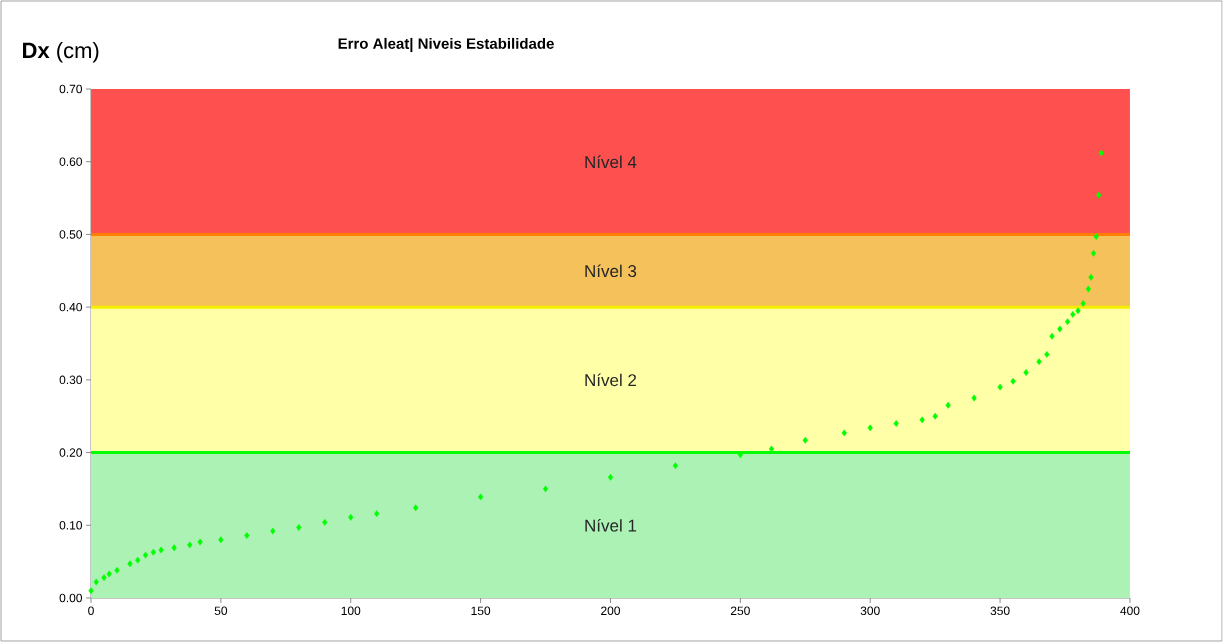 The height and width of the screenshot is (642, 1223). Describe the element at coordinates (71, 234) in the screenshot. I see `y-tick-label: 0.50` at that location.